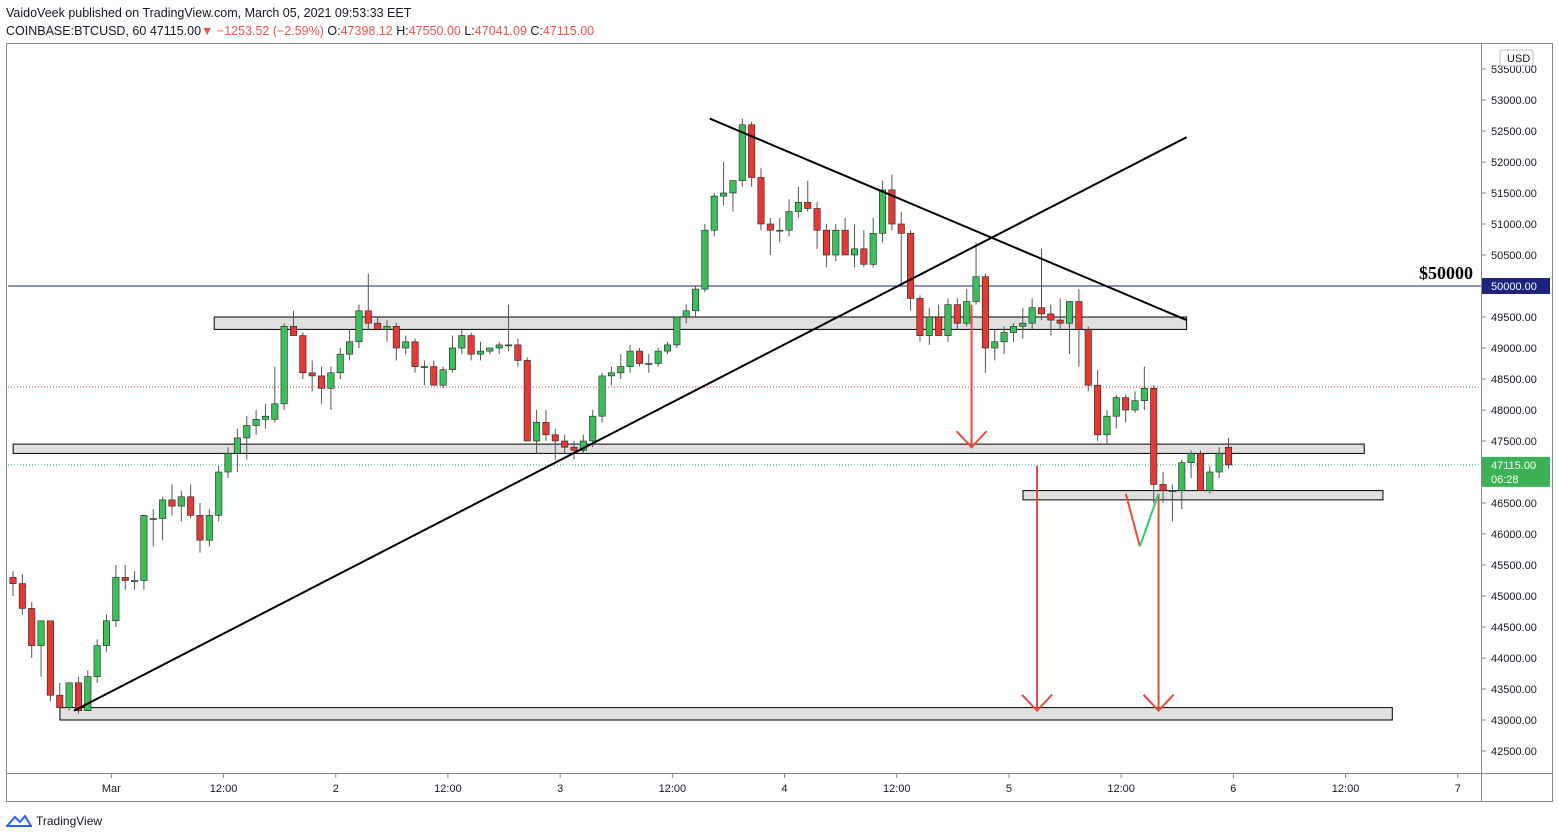 This screenshot has width=1559, height=840. I want to click on x-tick-label: 6, so click(1233, 789).